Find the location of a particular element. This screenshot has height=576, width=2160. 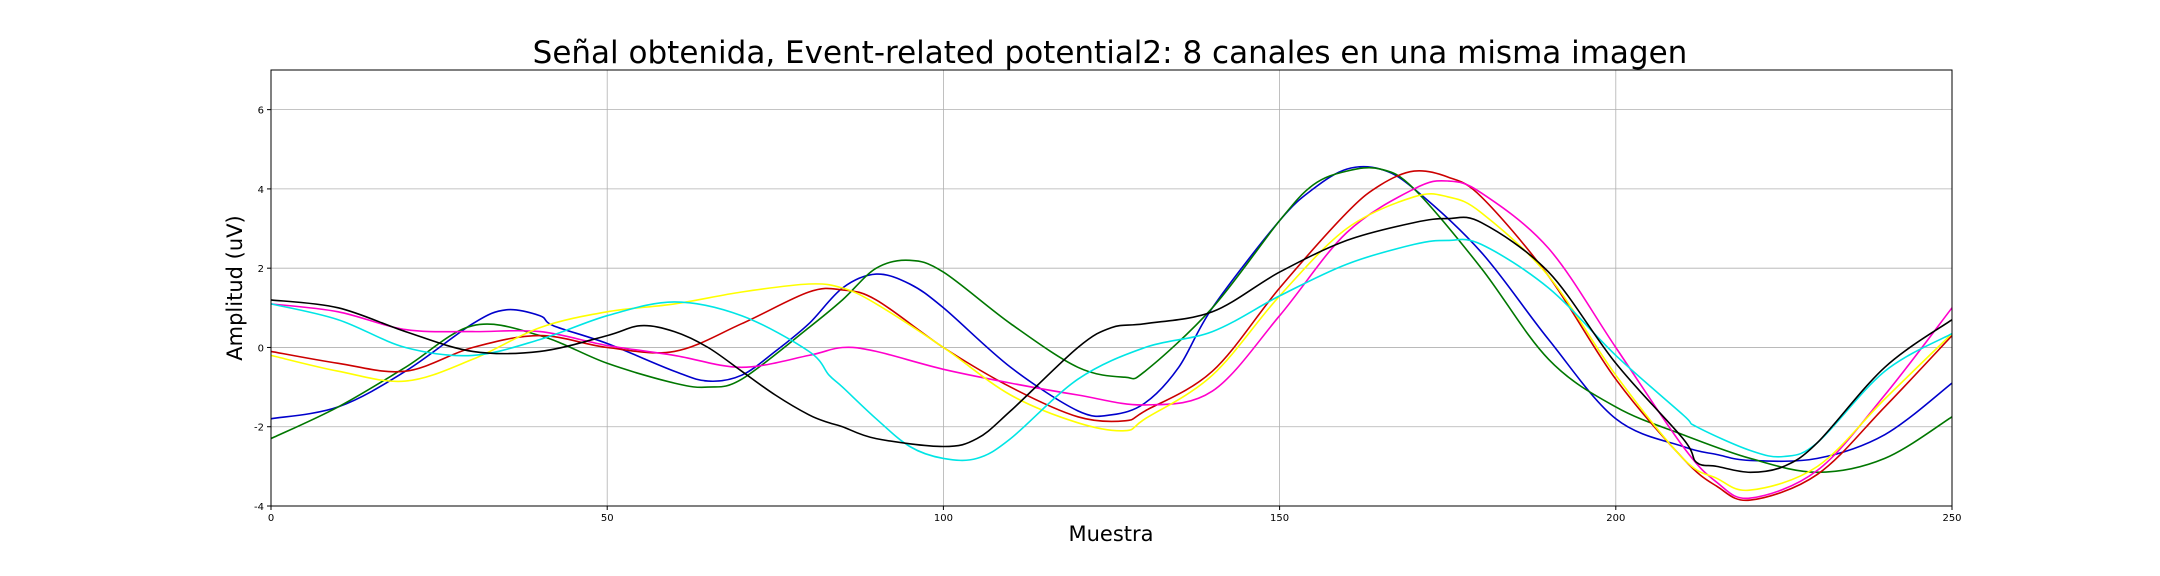

y-tick-label: -2 is located at coordinates (259, 428).